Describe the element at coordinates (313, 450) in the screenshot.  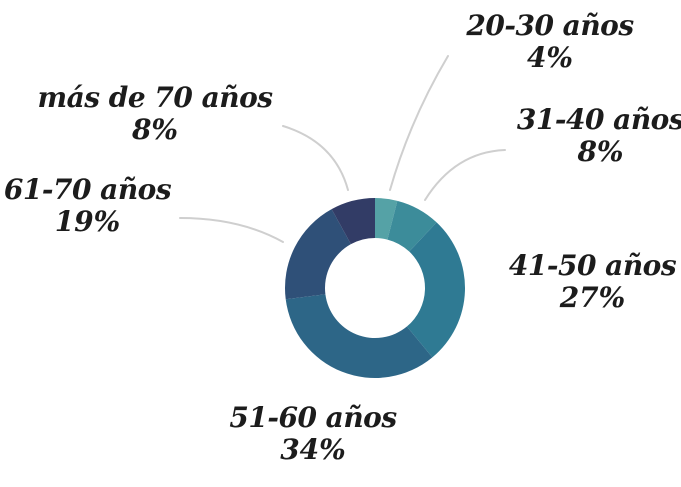
I see `slice-percent-label: 34%` at that location.